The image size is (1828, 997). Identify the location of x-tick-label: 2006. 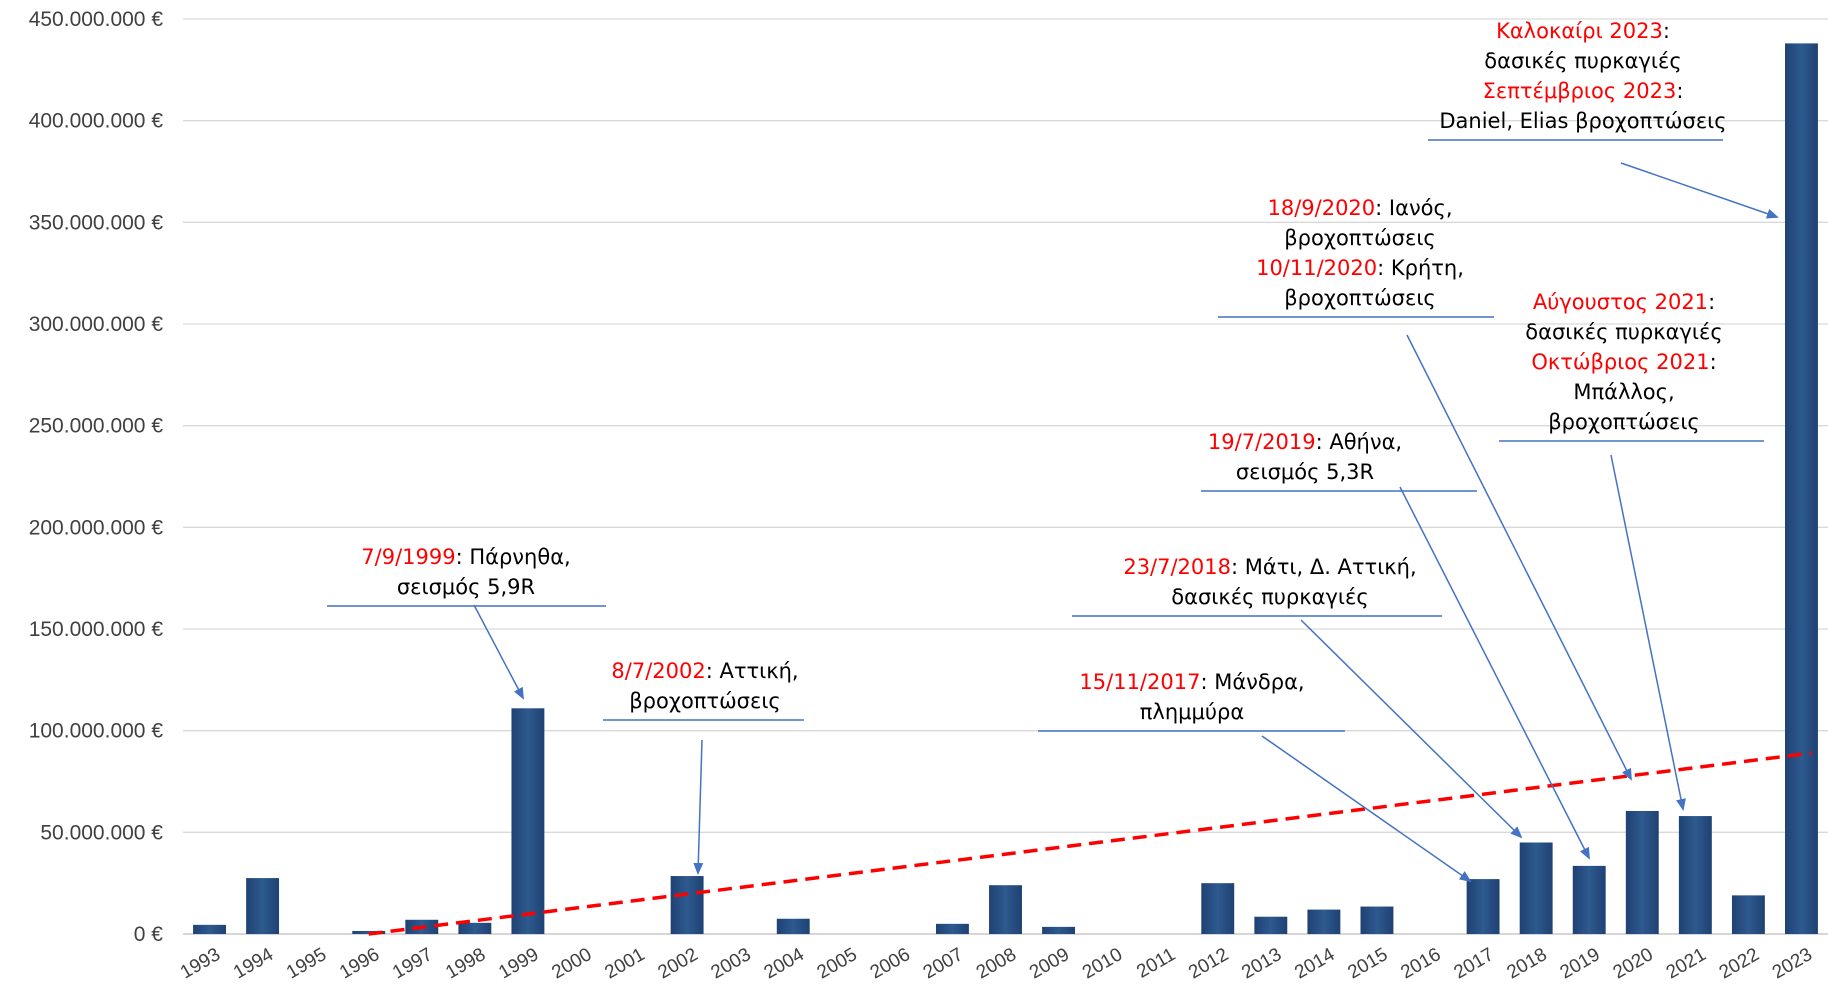
(890, 963).